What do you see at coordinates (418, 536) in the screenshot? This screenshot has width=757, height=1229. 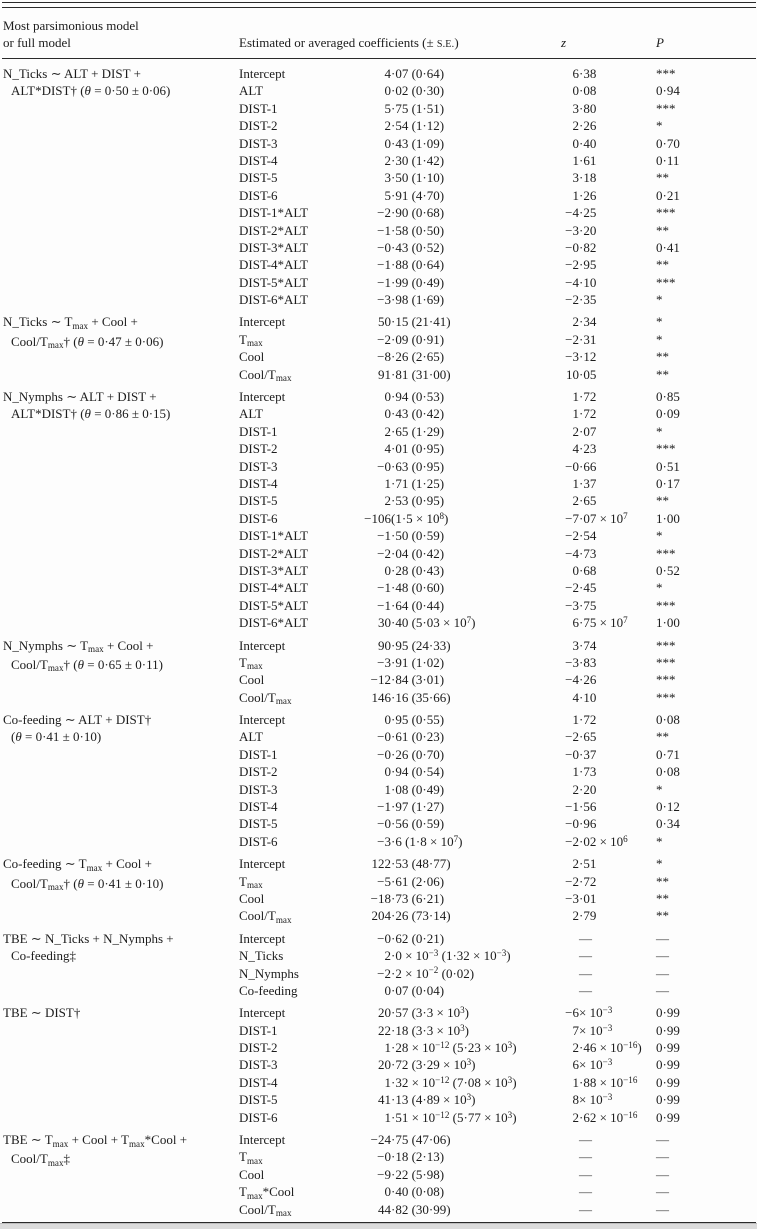 I see `coefficient-fraction-se: ·50 (0·59)` at bounding box center [418, 536].